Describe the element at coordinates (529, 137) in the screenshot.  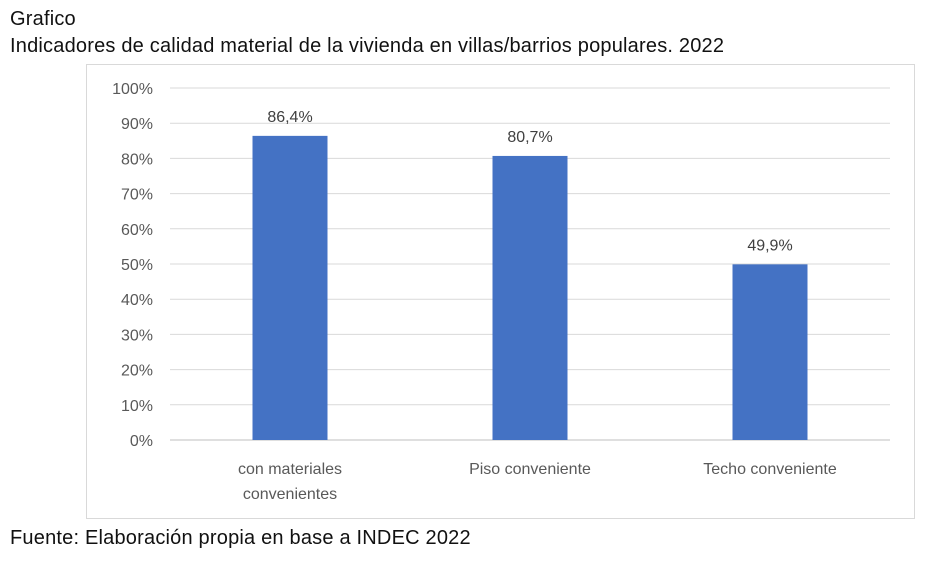
I see `data-label: 80,7%` at that location.